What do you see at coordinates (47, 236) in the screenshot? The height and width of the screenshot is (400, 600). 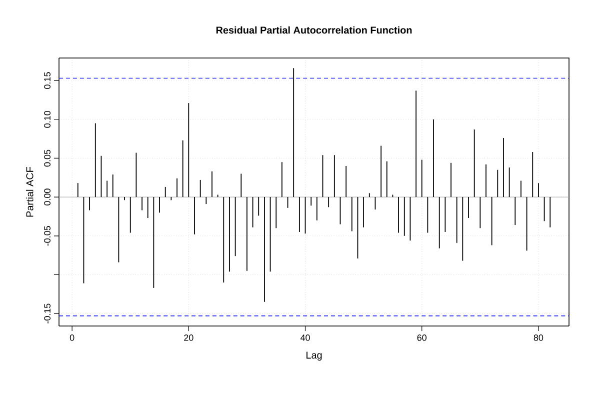 I see `y-tick-label: -0.05` at bounding box center [47, 236].